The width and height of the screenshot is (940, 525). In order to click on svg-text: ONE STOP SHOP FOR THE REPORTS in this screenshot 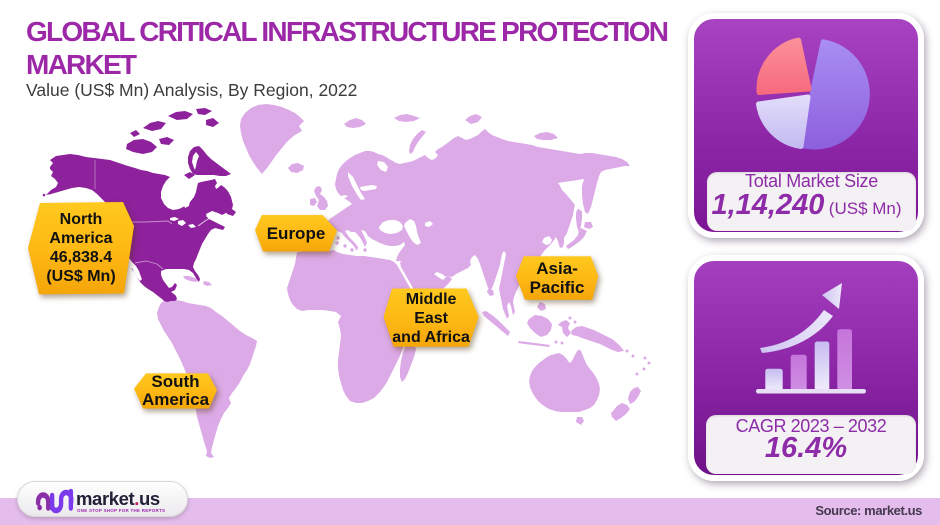, I will do `click(121, 510)`.